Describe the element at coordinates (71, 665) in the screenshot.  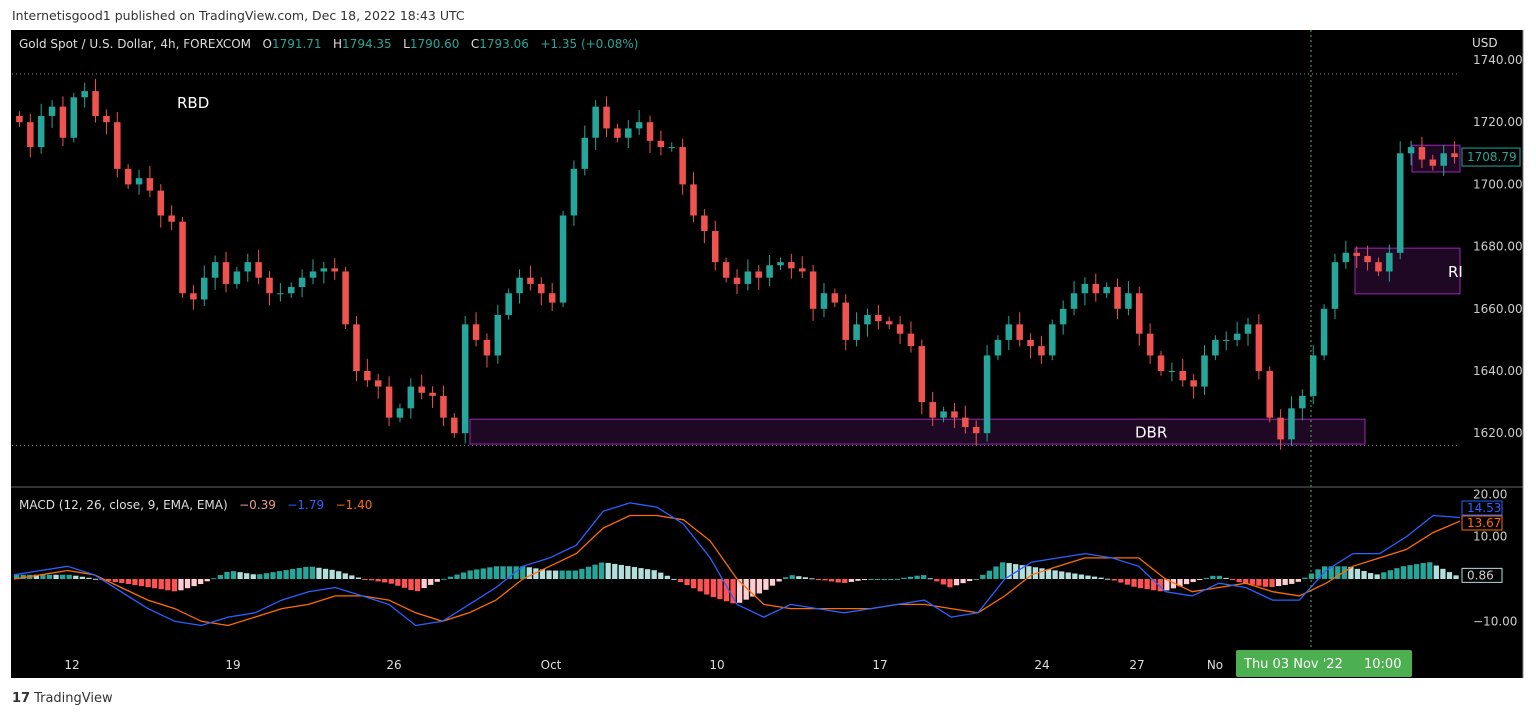
I see `time-tick-label: 12` at that location.